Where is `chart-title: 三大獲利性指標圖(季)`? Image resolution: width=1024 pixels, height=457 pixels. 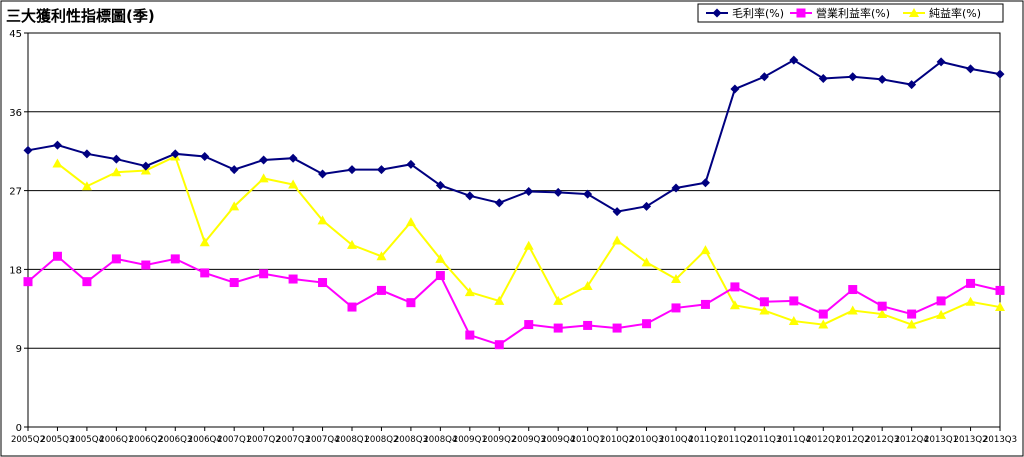
chart-title: 三大獲利性指標圖(季) is located at coordinates (80, 16).